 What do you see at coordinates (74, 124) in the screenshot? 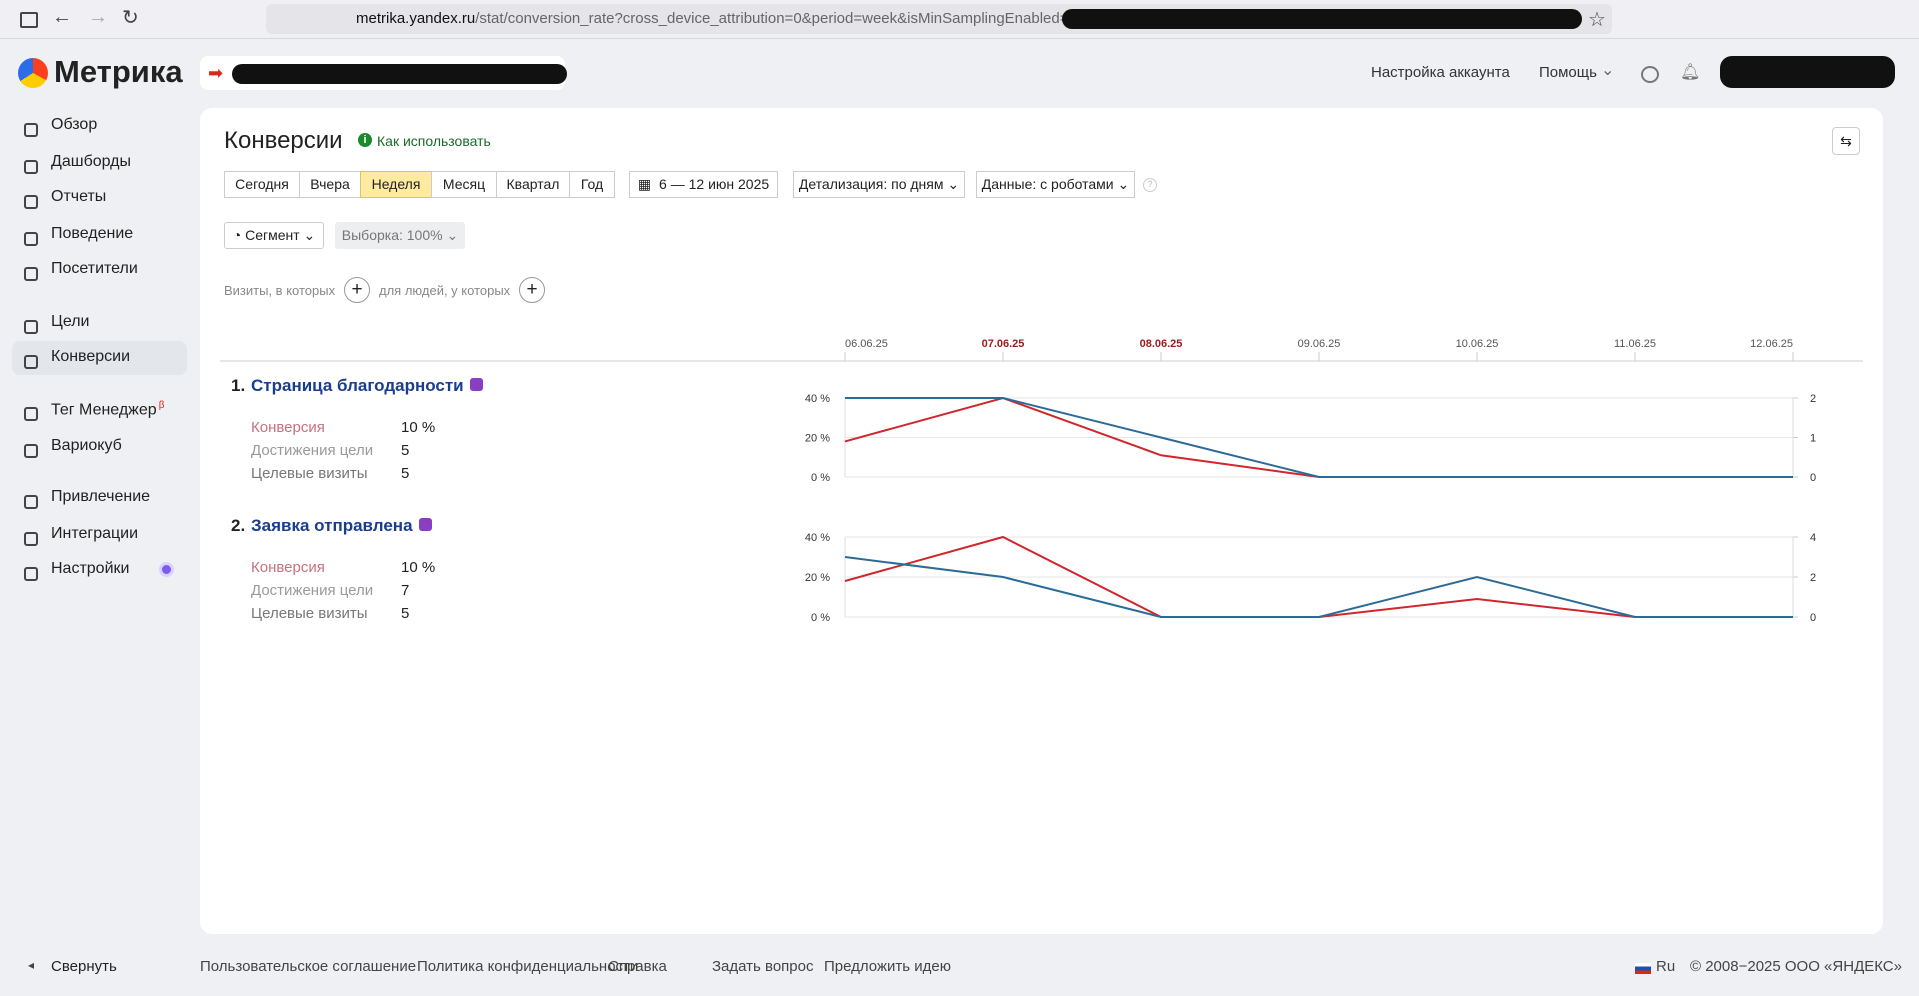
I see `nav-item: Обзор` at bounding box center [74, 124].